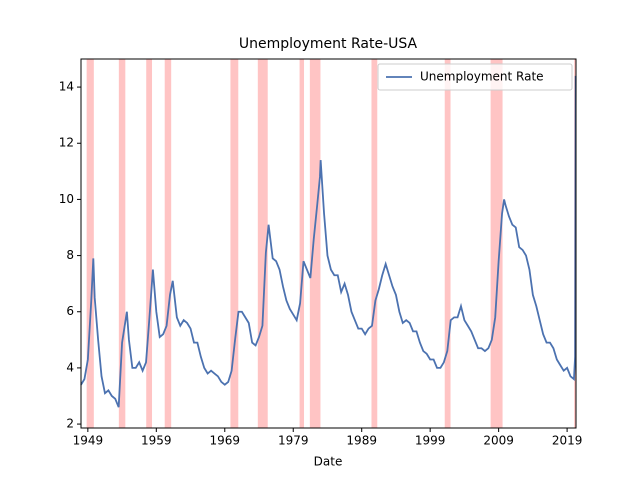 This screenshot has height=480, width=640. I want to click on x-tick-label: 2009, so click(498, 441).